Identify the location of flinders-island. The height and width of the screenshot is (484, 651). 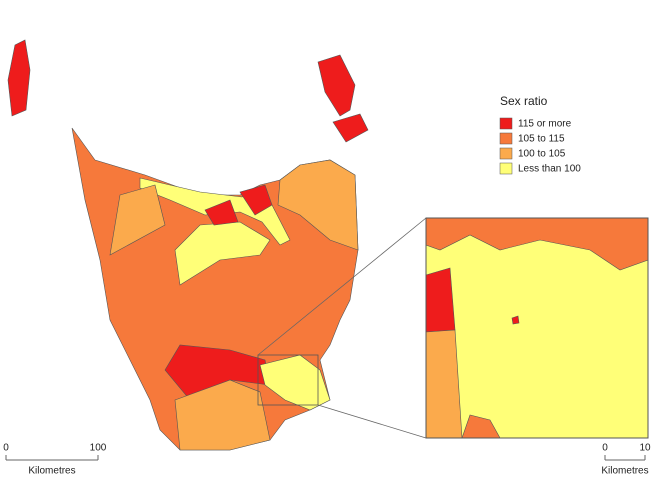
(336, 85).